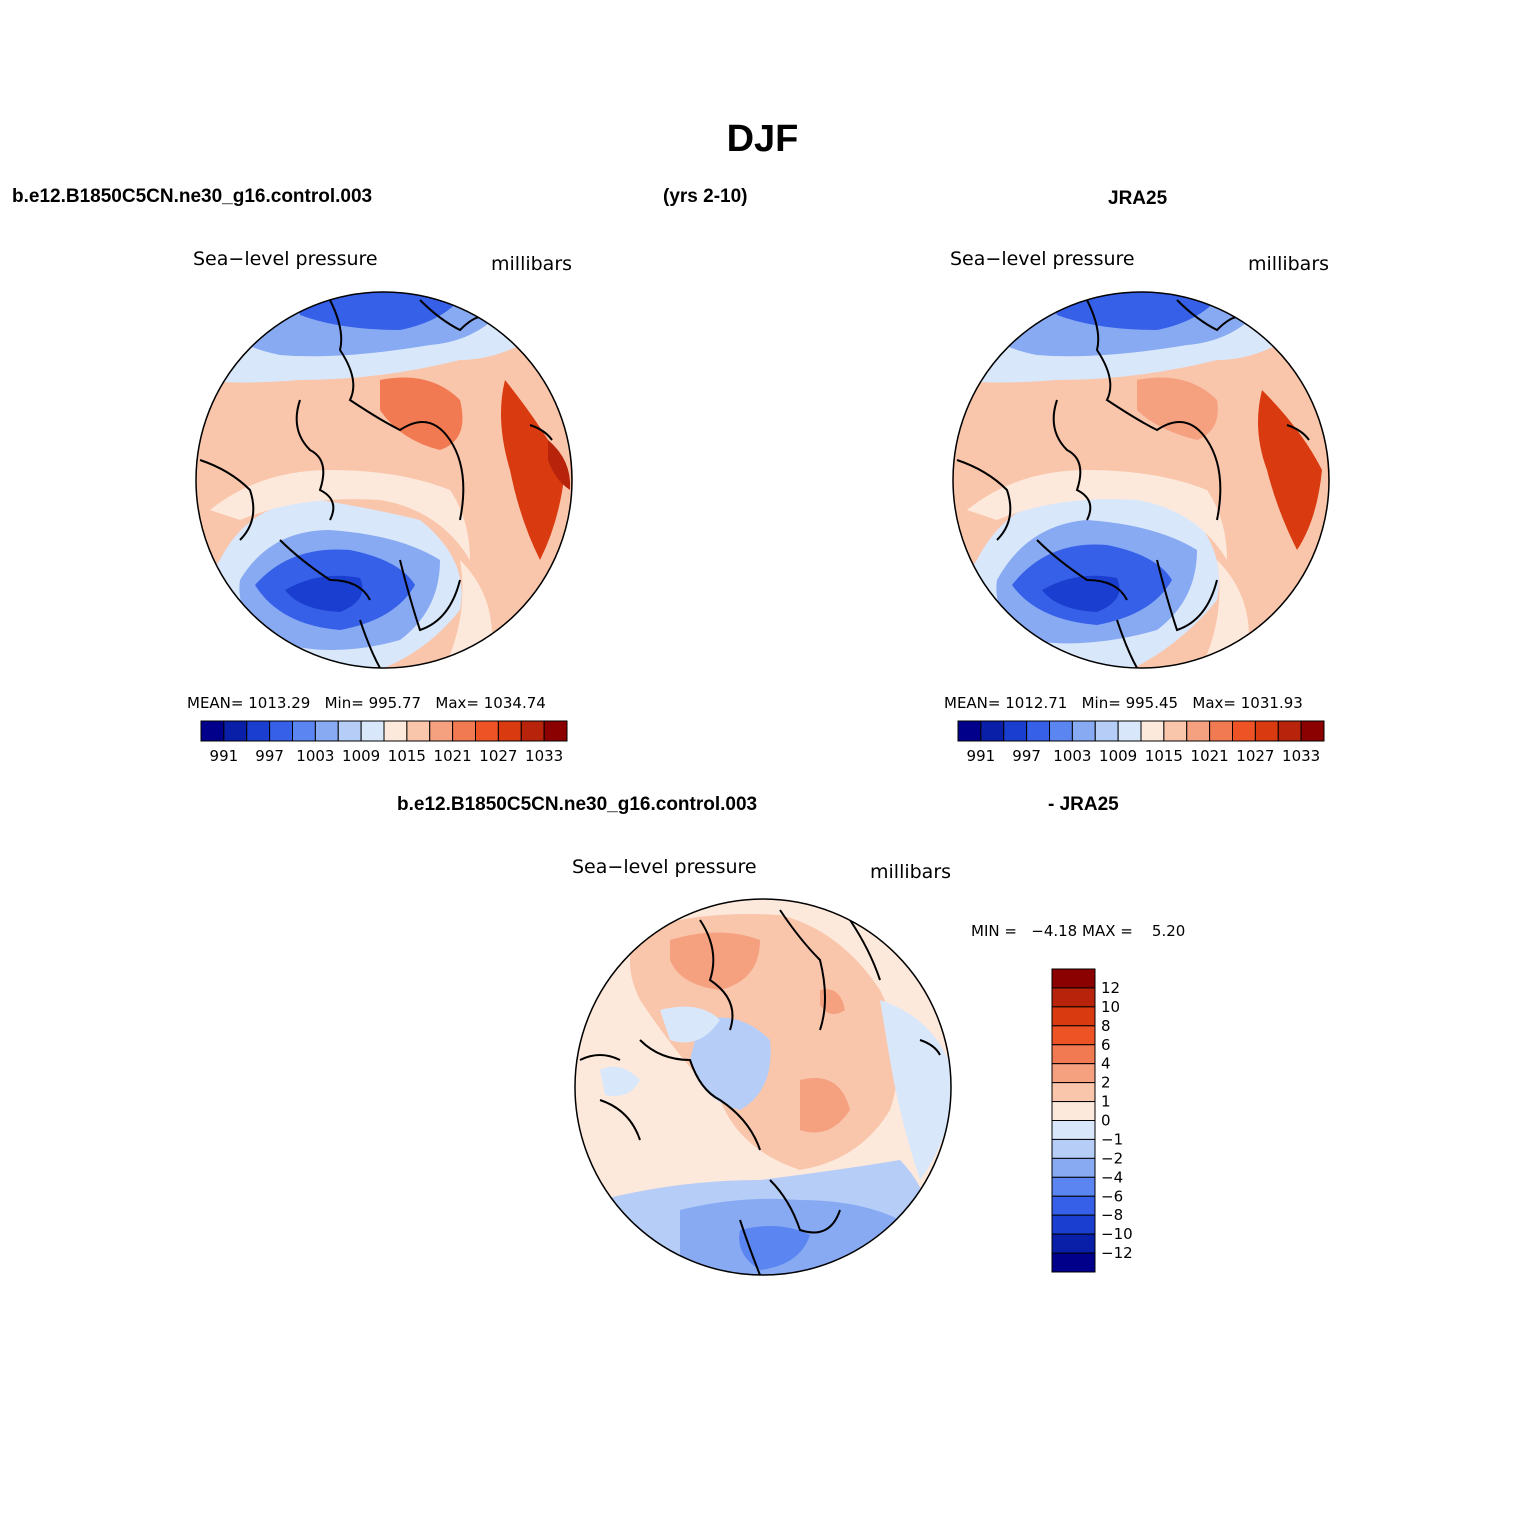 The height and width of the screenshot is (1525, 1525). Describe the element at coordinates (1117, 1234) in the screenshot. I see `diff-colorbar-label: −10` at that location.